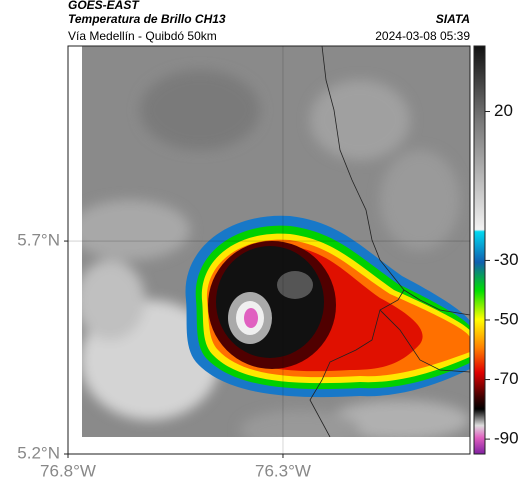 The width and height of the screenshot is (526, 491). Describe the element at coordinates (251, 318) in the screenshot. I see `cloud-eye-center` at that location.